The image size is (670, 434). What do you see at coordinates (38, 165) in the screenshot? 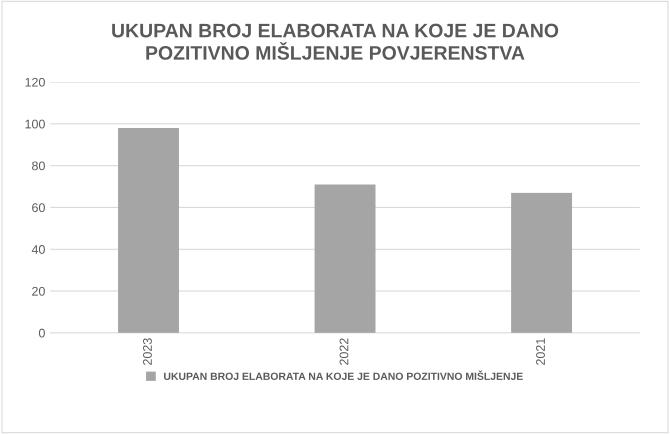
I see `y-tick-label: 80` at bounding box center [38, 165].